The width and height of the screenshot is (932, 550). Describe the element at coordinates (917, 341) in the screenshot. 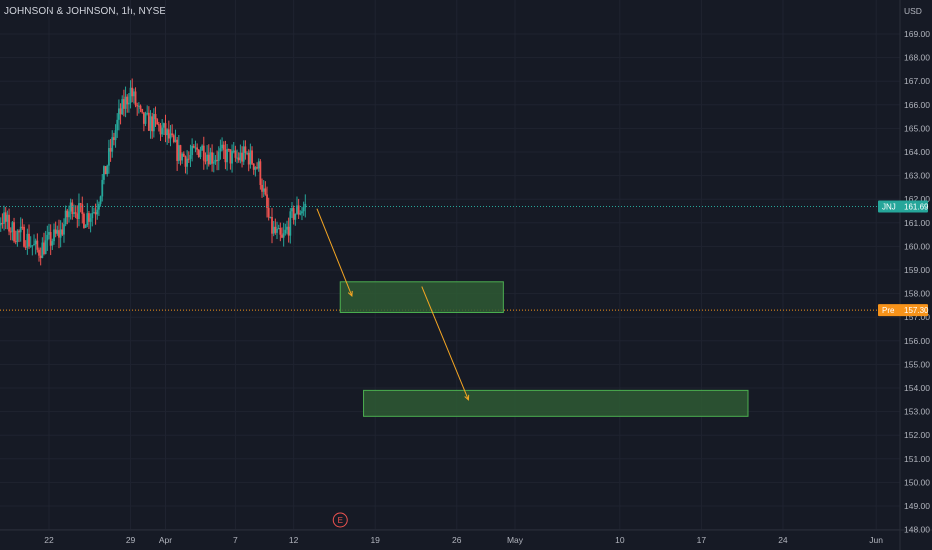

I see `y-tick-label: 156.00` at that location.